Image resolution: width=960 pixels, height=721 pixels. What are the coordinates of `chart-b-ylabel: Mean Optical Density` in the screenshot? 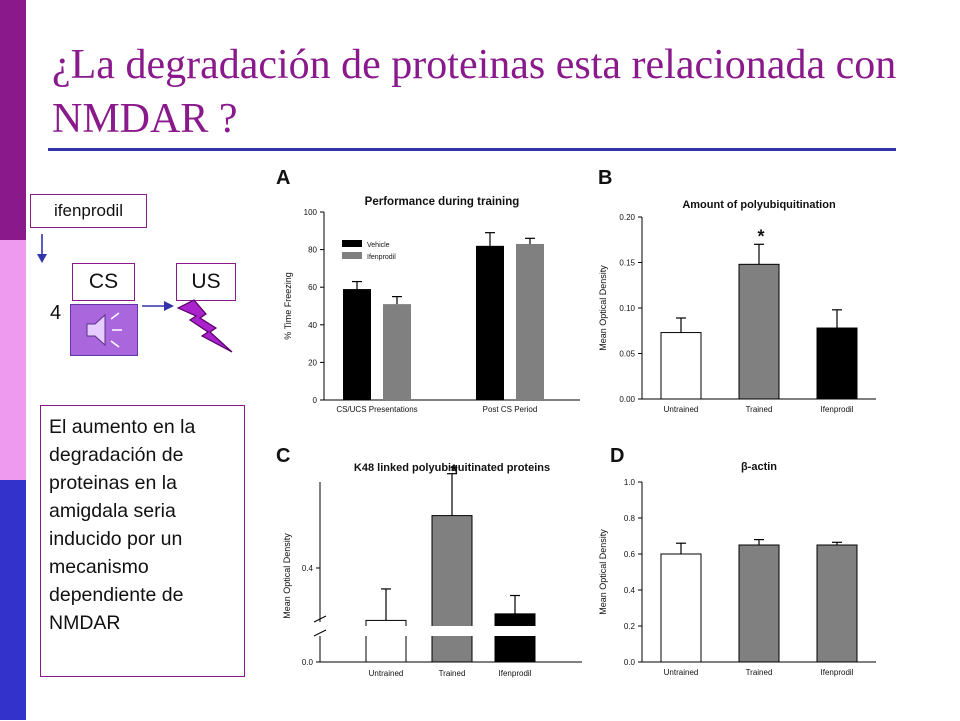 It's located at (603, 308).